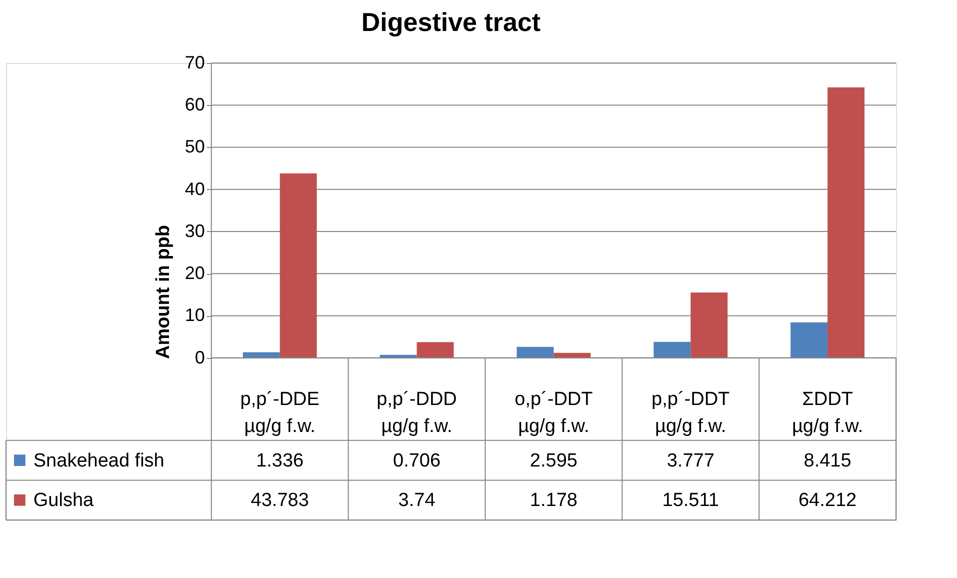  Describe the element at coordinates (194, 273) in the screenshot. I see `y-tick-label: 20` at that location.